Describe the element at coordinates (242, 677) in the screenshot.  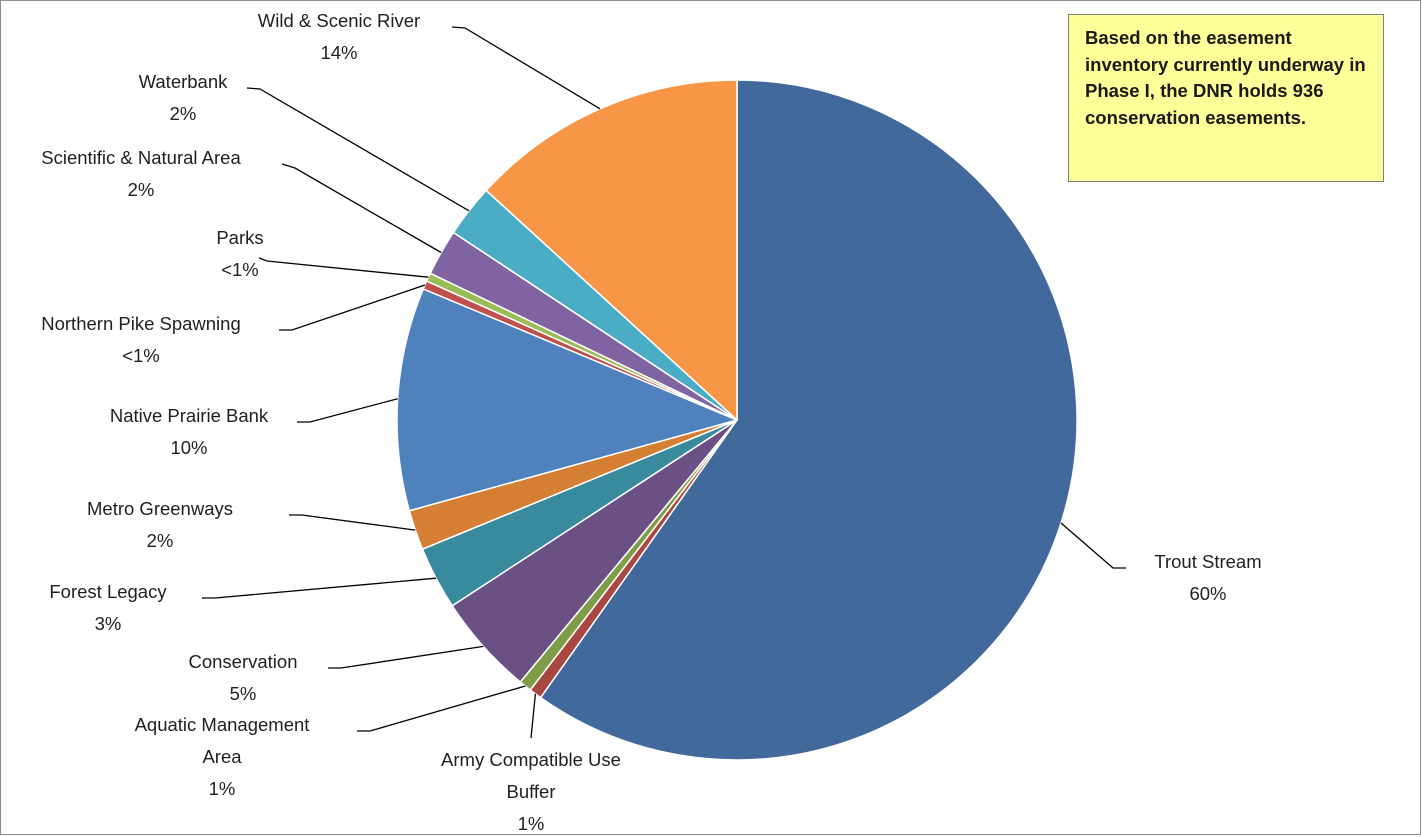
I see `slice-label: Conservation 5%` at that location.